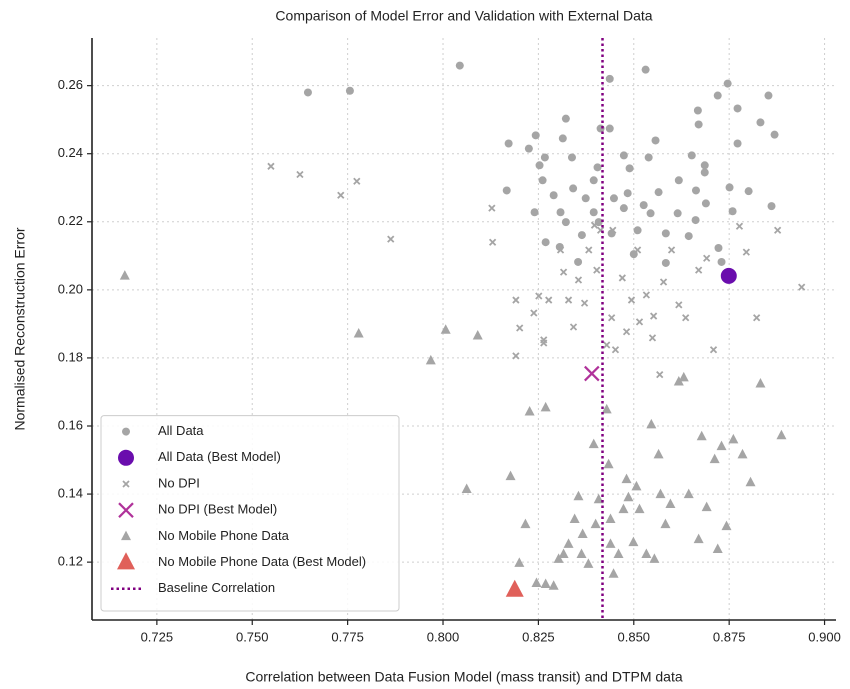 The height and width of the screenshot is (689, 850). I want to click on x-tick-label: 0.750, so click(252, 636).